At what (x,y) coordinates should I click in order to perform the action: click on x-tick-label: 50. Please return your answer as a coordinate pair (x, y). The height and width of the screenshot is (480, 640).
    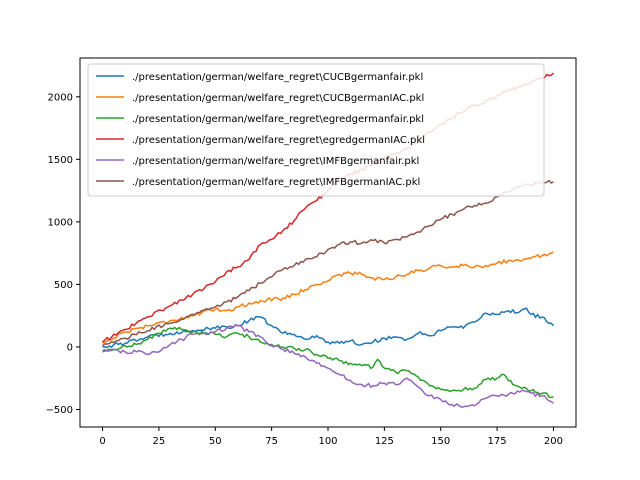
    Looking at the image, I should click on (215, 441).